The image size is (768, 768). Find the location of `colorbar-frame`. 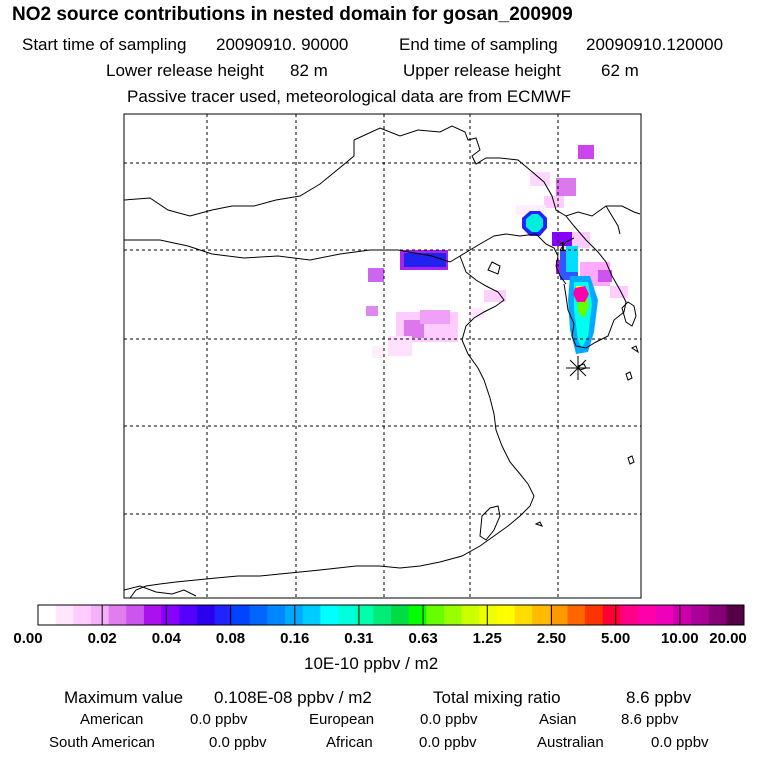

colorbar-frame is located at coordinates (391, 615).